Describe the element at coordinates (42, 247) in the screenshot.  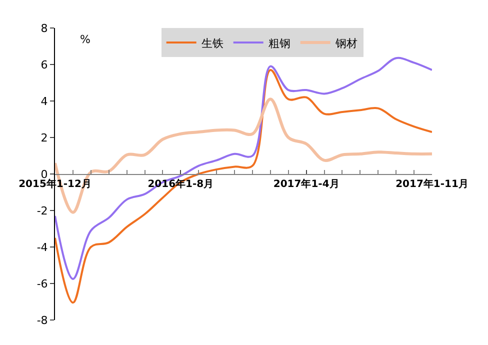
I see `y-tick-label: -4` at that location.